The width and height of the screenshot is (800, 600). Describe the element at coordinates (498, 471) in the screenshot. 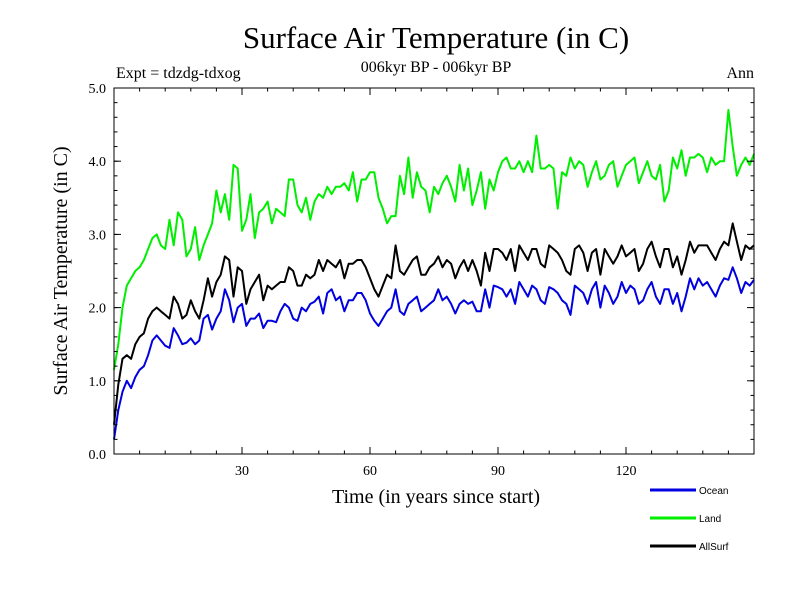

I see `x-tick-label: 90` at that location.